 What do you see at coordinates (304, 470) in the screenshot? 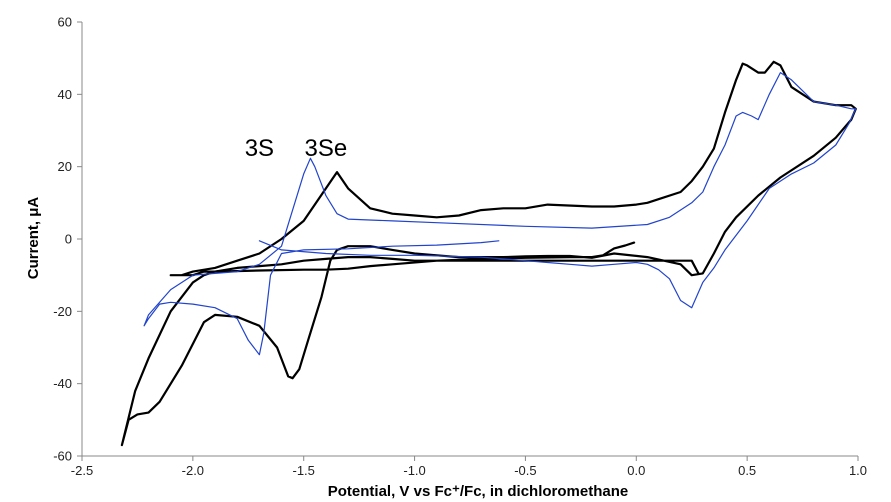
I see `x-tick-label: -1.5` at bounding box center [304, 470].